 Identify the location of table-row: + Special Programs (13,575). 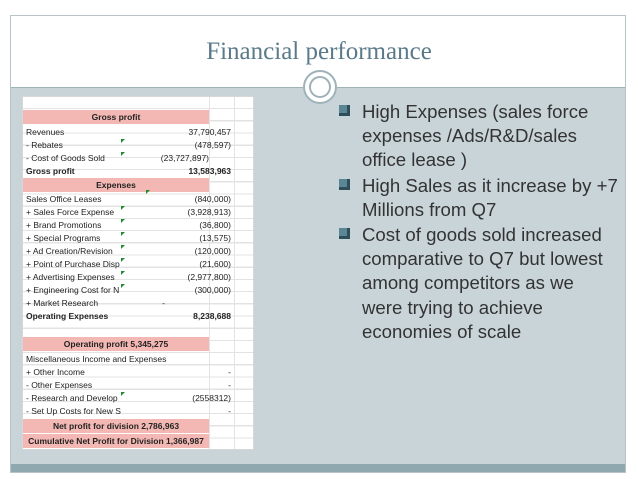
(139, 238).